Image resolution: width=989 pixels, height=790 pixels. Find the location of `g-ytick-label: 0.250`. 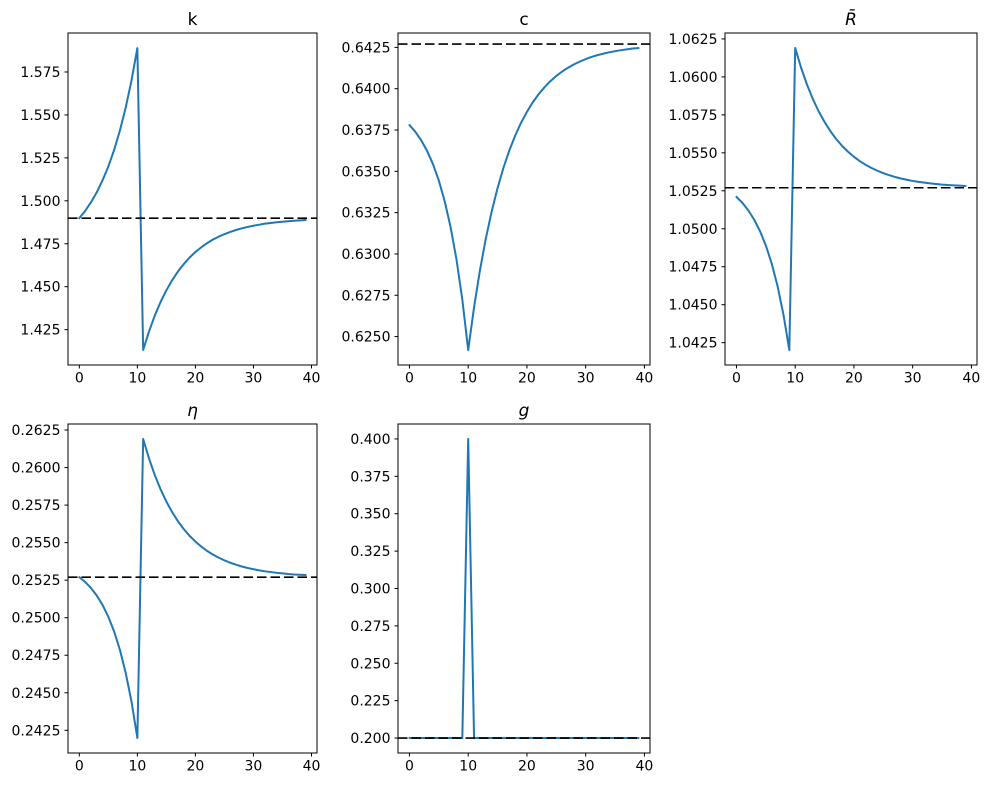

g-ytick-label: 0.250 is located at coordinates (370, 664).